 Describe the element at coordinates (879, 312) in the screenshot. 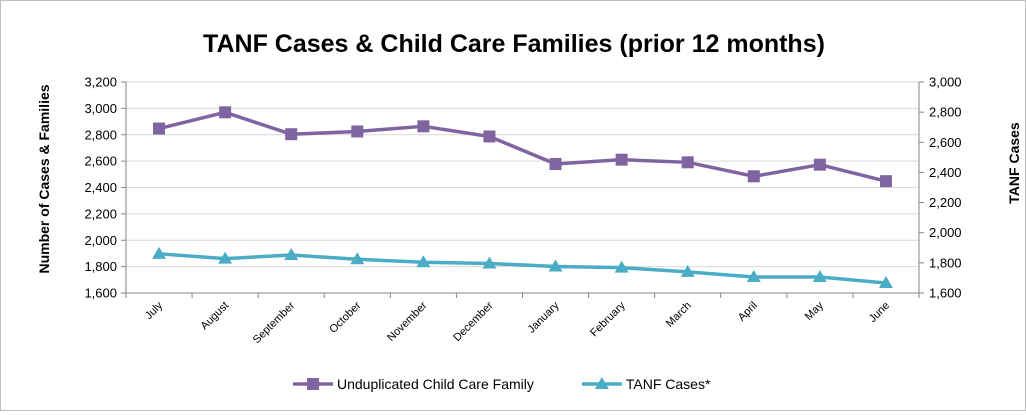

I see `x-category-label: June` at that location.